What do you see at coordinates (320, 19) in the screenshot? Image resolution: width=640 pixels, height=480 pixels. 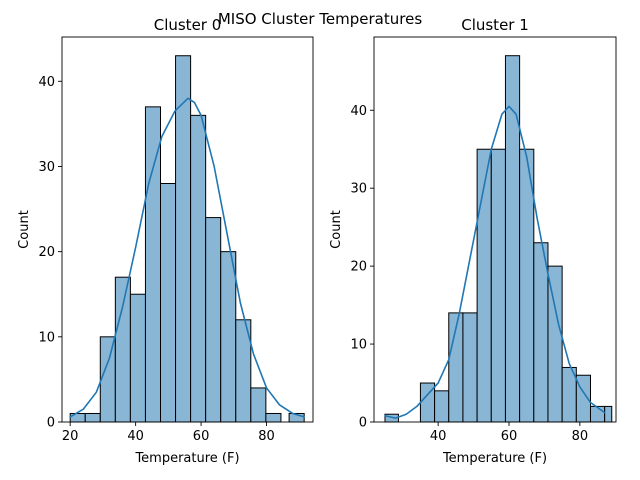 I see `figure-title: MISO Cluster Temperatures` at bounding box center [320, 19].